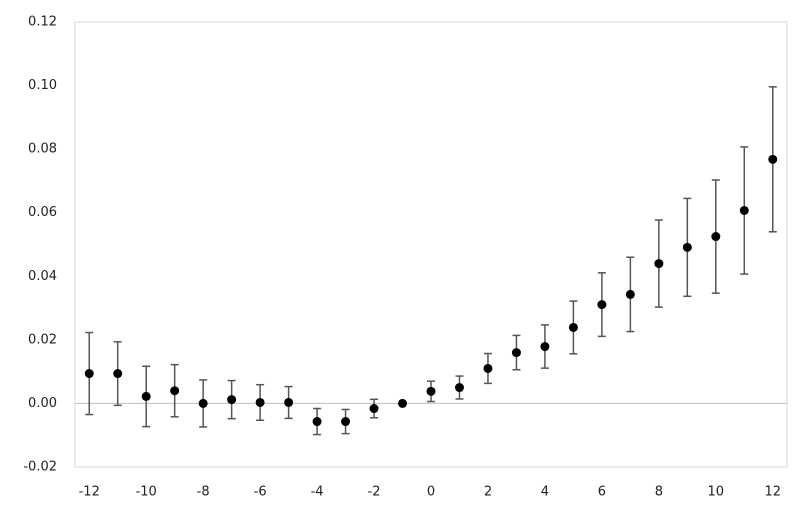 The image size is (800, 512). I want to click on y-tick-label: 0.02, so click(42, 339).